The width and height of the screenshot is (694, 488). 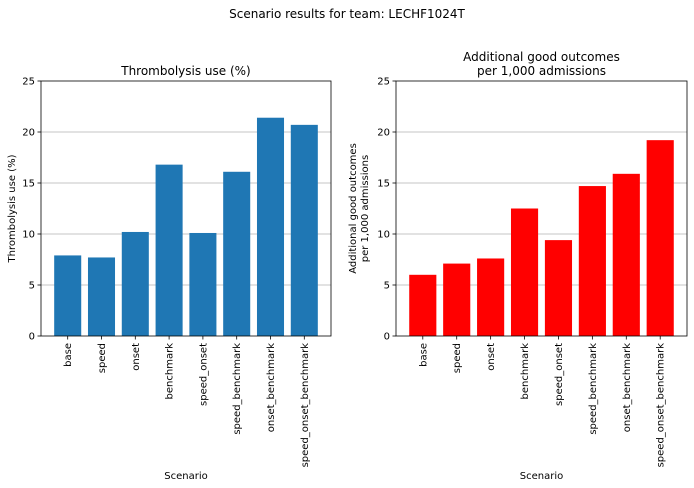 I want to click on chart-title: per 1,000 admissions, so click(x=541, y=71).